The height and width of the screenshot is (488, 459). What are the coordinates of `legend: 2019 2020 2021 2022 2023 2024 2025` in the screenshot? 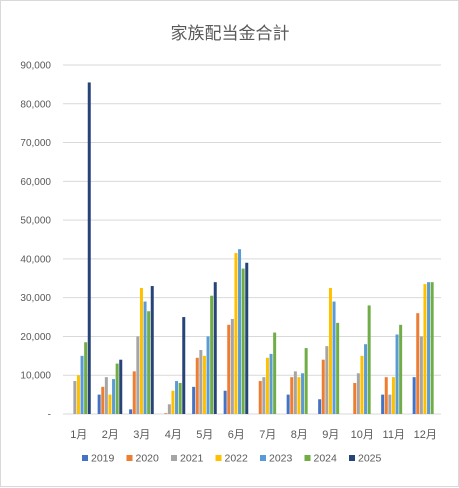 It's located at (232, 459).